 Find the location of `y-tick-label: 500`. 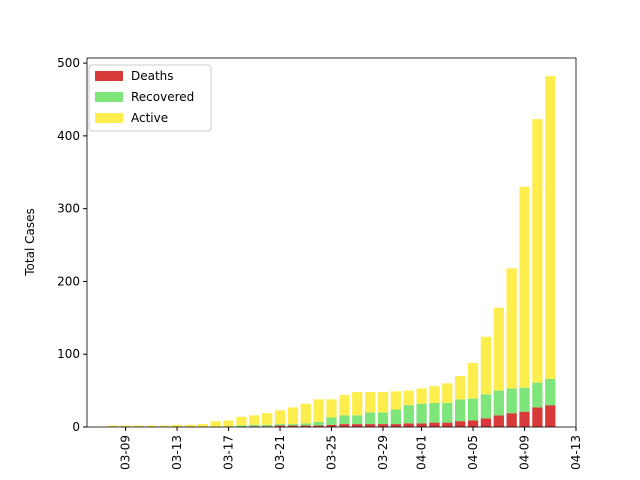

y-tick-label: 500 is located at coordinates (68, 63).